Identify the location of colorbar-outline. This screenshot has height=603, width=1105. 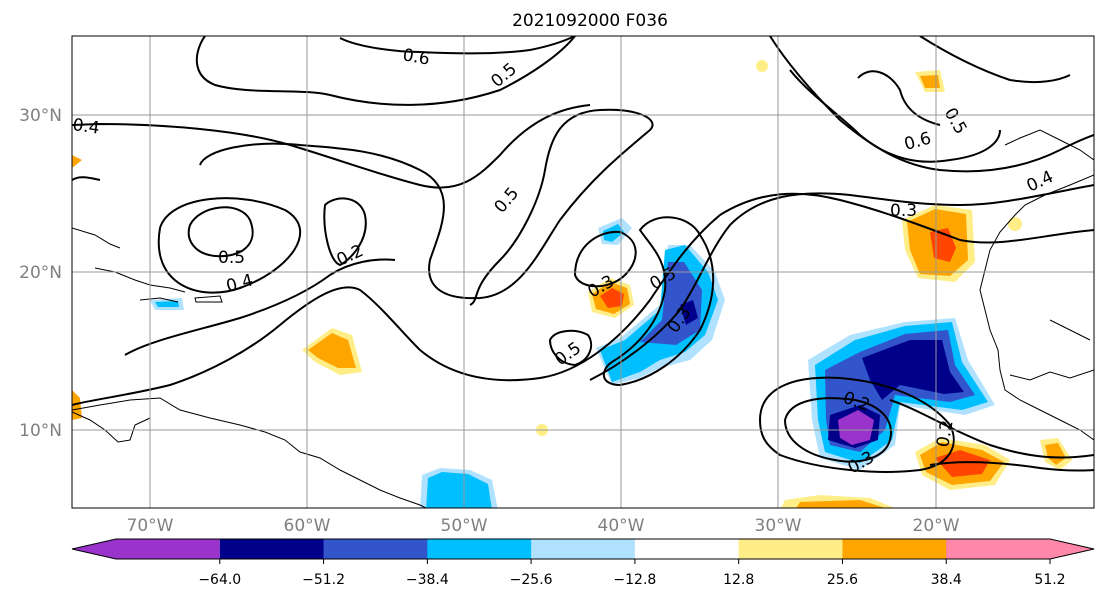
(583, 549).